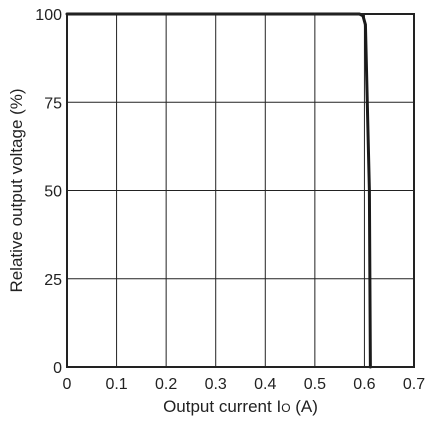  I want to click on x-tick-label: 0.7, so click(414, 384).